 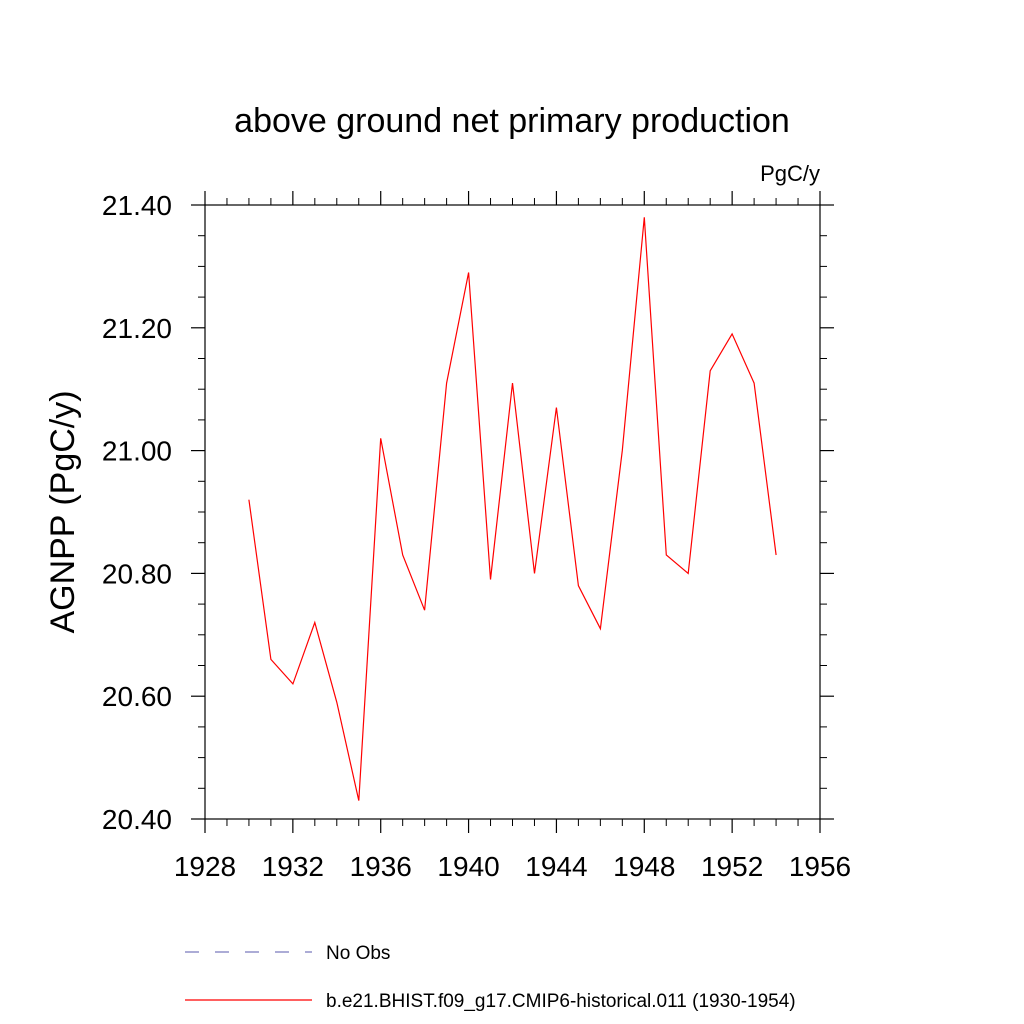 What do you see at coordinates (137, 573) in the screenshot?
I see `y-tick-label: 20.80` at bounding box center [137, 573].